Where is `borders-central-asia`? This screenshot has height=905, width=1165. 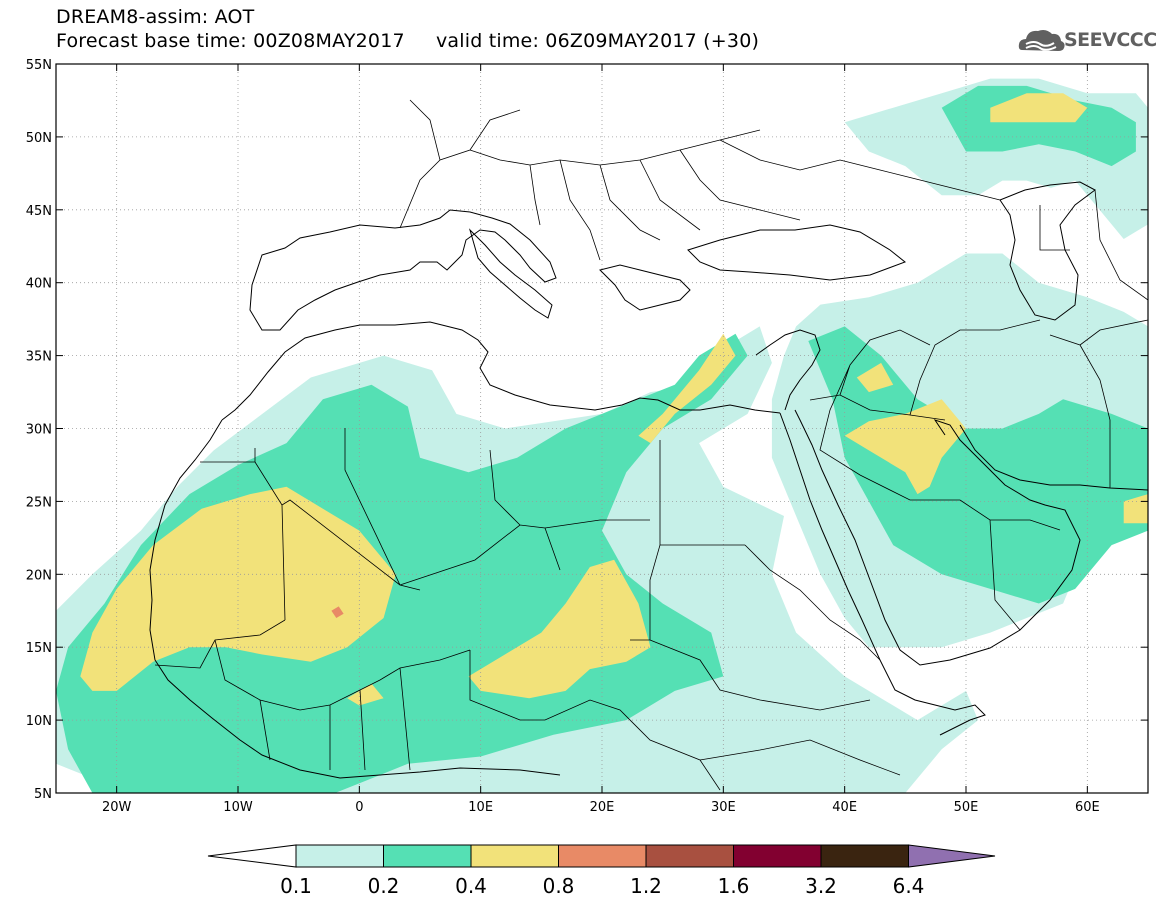 borders-central-asia is located at coordinates (1093, 267).